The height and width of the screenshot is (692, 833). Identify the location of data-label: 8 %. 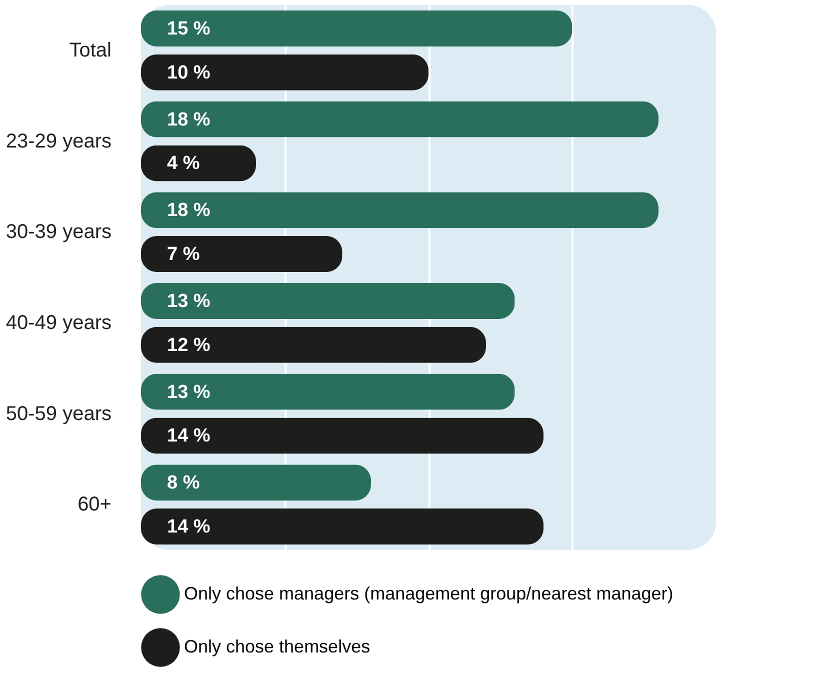
(183, 483).